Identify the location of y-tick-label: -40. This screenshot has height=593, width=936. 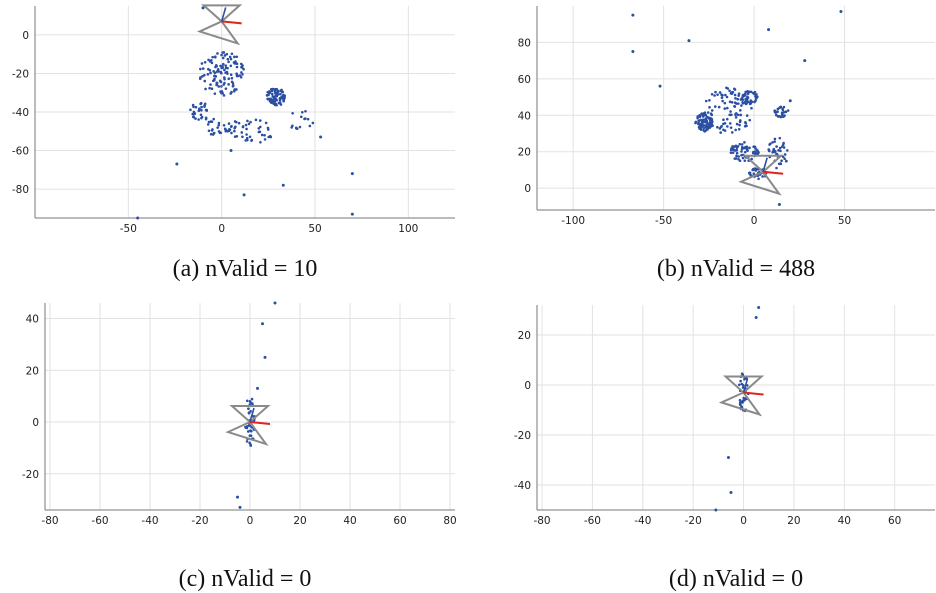
(20, 113).